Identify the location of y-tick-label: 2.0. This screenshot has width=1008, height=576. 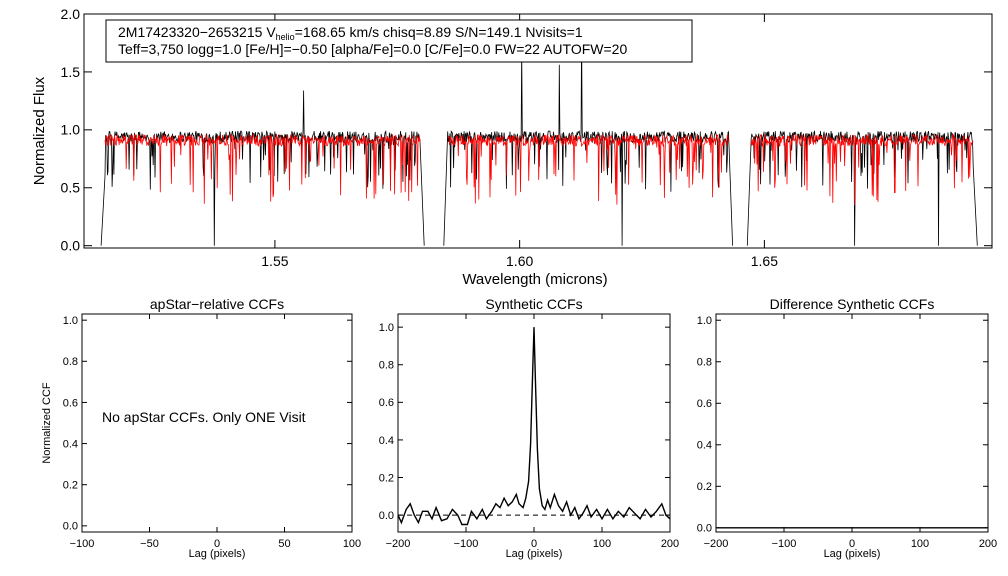
(71, 14).